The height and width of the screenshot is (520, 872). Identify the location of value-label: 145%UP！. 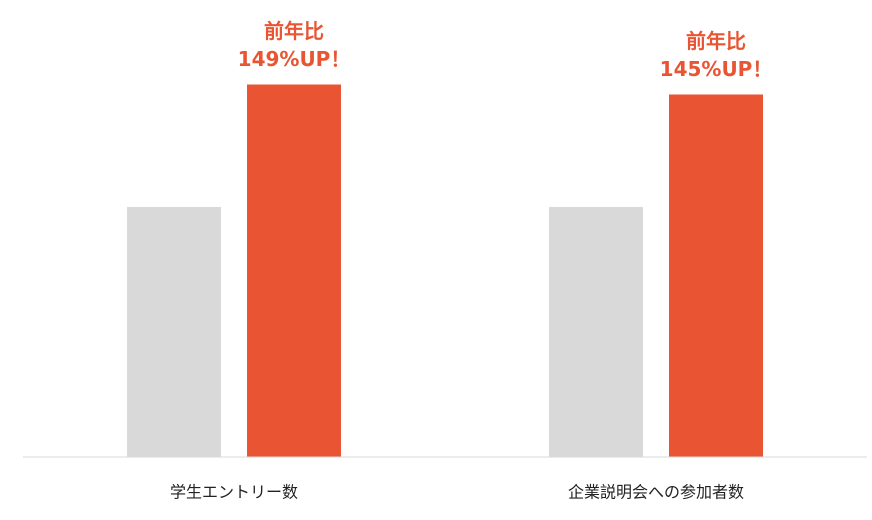
(716, 69).